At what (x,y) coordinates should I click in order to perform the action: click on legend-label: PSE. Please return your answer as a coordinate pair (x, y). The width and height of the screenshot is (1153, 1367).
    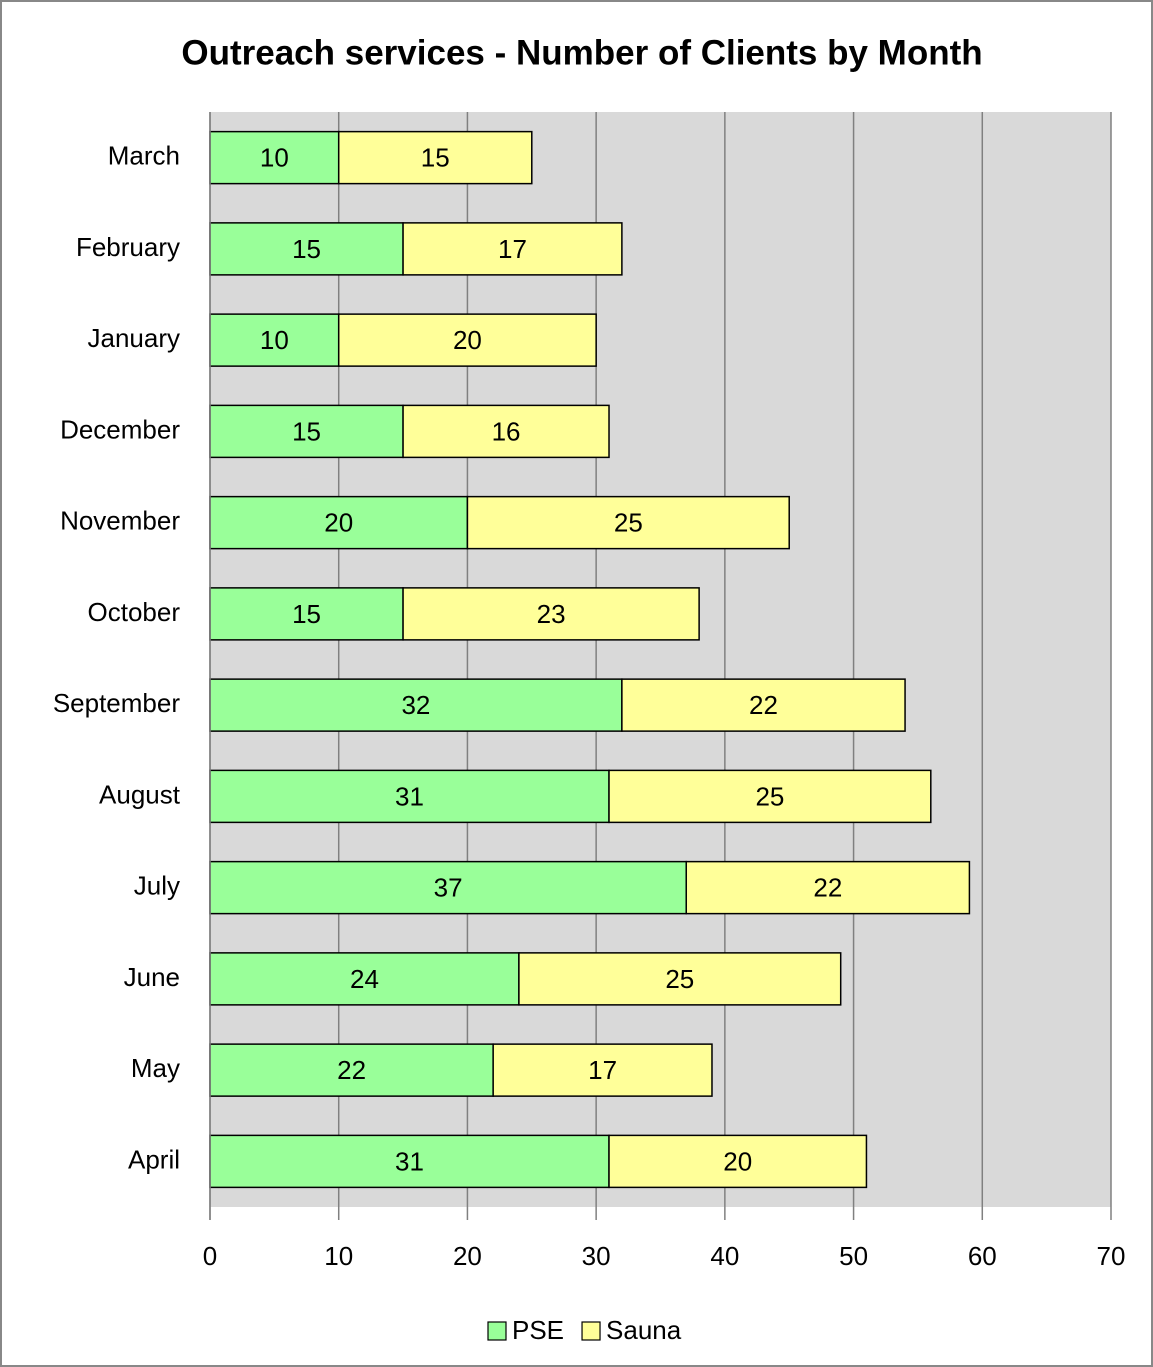
    Looking at the image, I should click on (538, 1330).